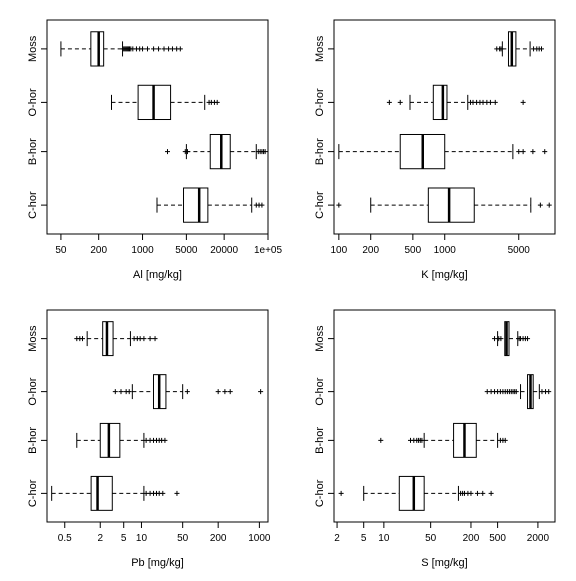  Describe the element at coordinates (157, 563) in the screenshot. I see `x-axis-label: Pb [mg/kg]` at that location.